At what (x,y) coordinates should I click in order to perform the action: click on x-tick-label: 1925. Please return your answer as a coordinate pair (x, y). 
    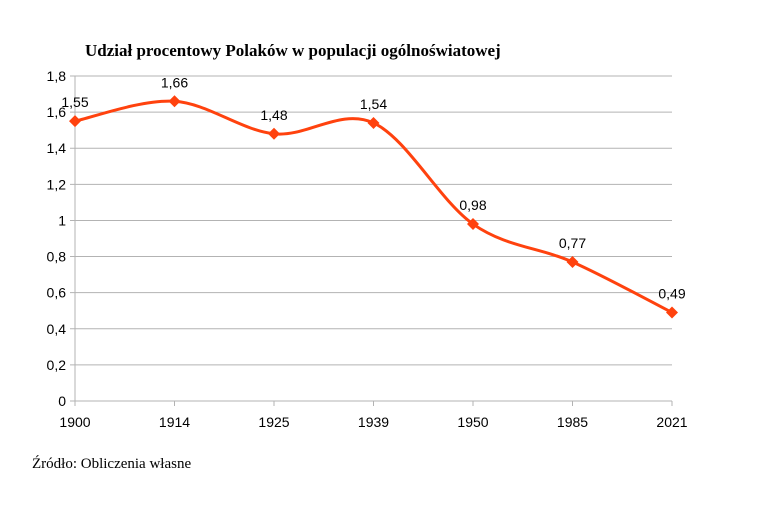
    Looking at the image, I should click on (273, 422).